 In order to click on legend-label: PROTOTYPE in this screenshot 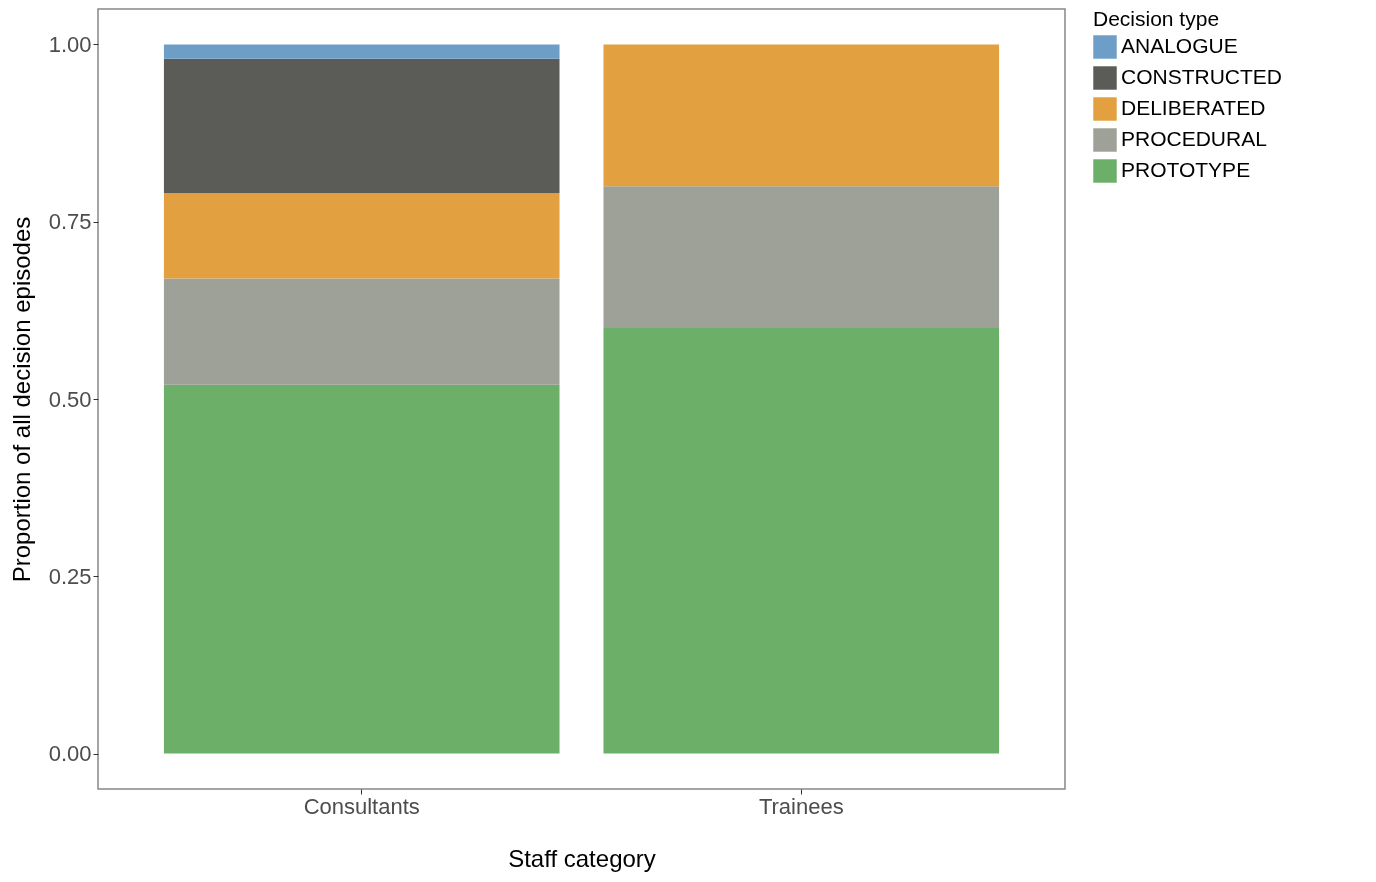, I will do `click(1186, 169)`.